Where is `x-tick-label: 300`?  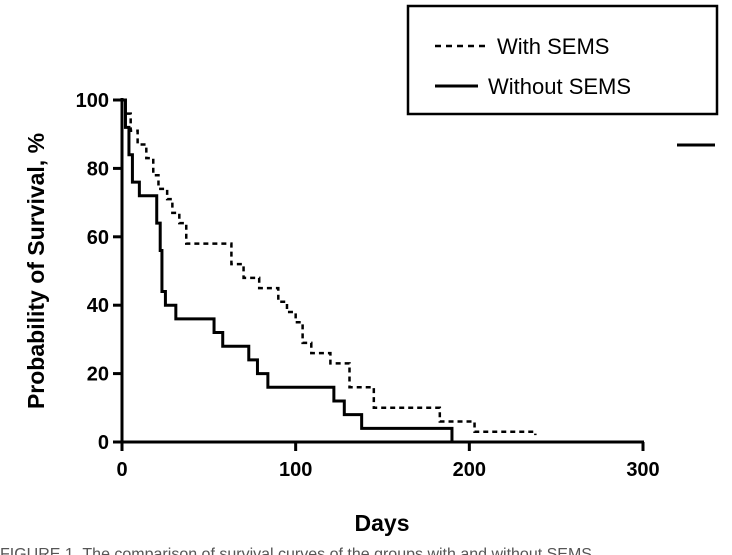
x-tick-label: 300 is located at coordinates (642, 470).